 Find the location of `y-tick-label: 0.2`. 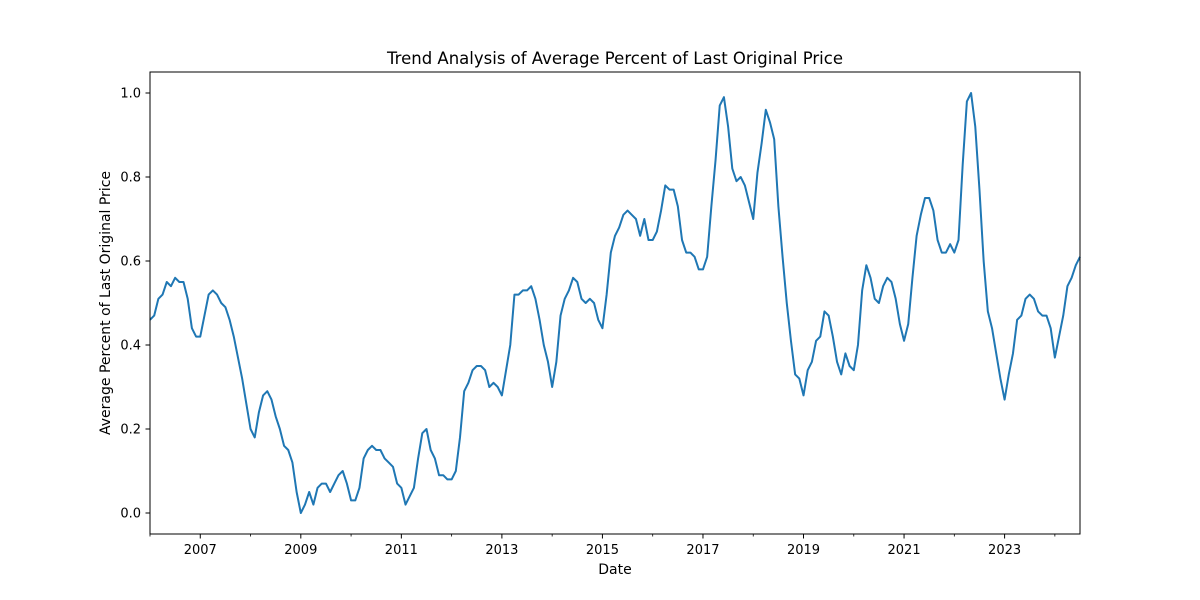

y-tick-label: 0.2 is located at coordinates (130, 430).